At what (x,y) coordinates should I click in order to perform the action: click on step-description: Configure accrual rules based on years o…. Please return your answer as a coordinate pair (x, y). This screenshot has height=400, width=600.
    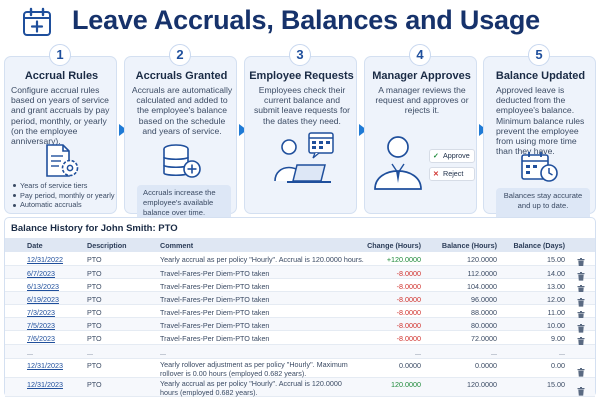
    Looking at the image, I should click on (60, 116).